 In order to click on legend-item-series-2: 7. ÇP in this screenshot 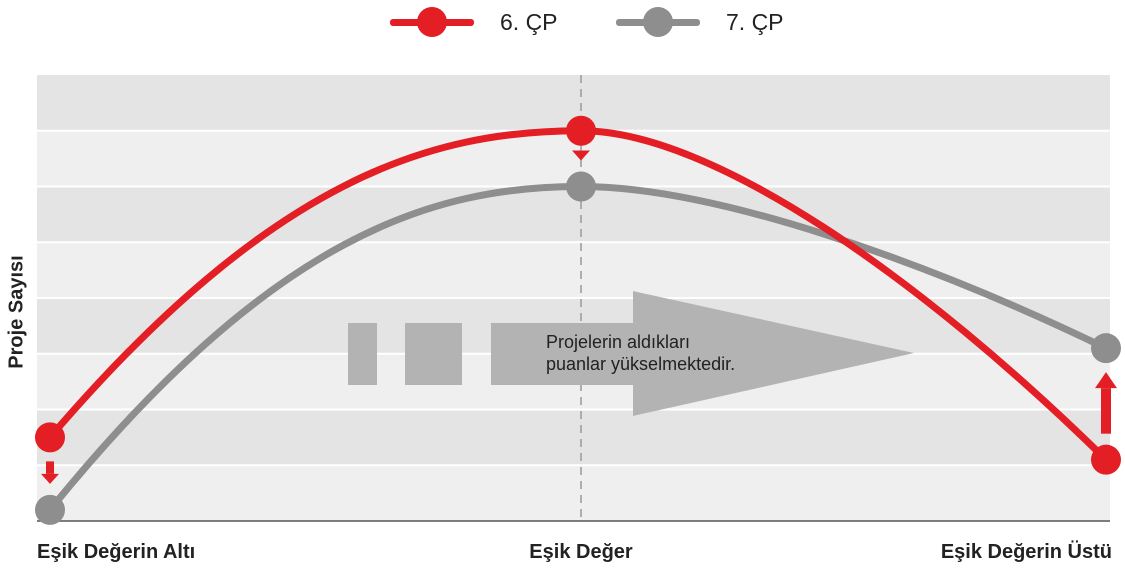, I will do `click(700, 22)`.